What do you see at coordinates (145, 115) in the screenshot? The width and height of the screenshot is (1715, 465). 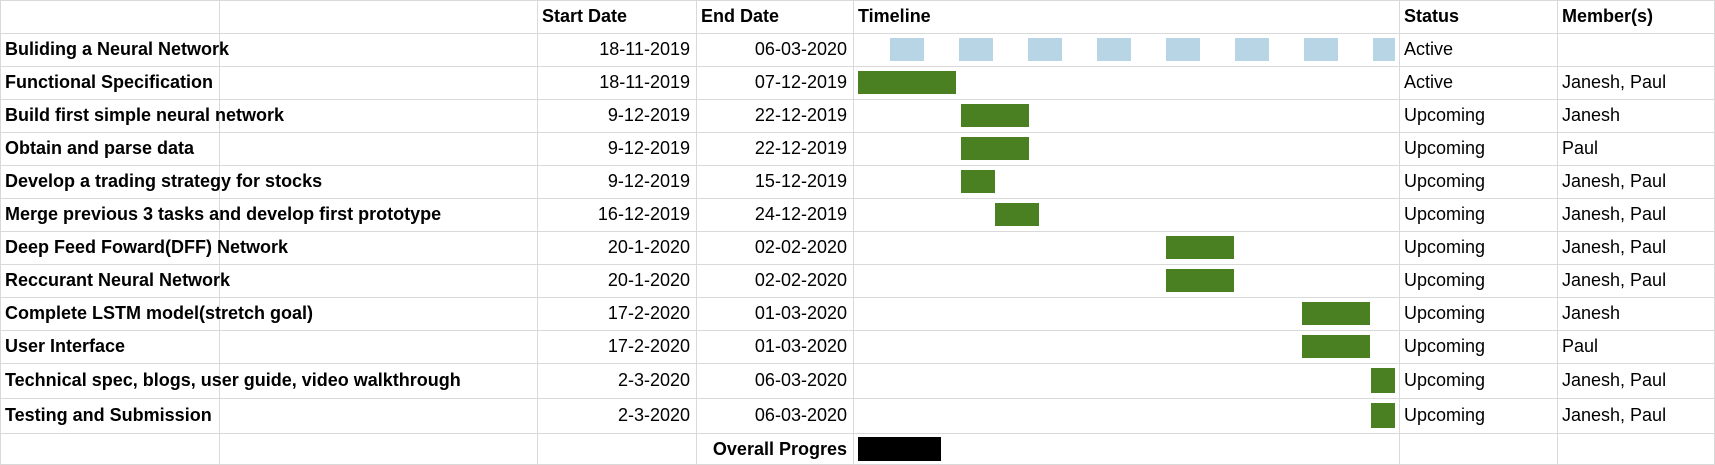 I see `task-name: Build first simple neural network` at bounding box center [145, 115].